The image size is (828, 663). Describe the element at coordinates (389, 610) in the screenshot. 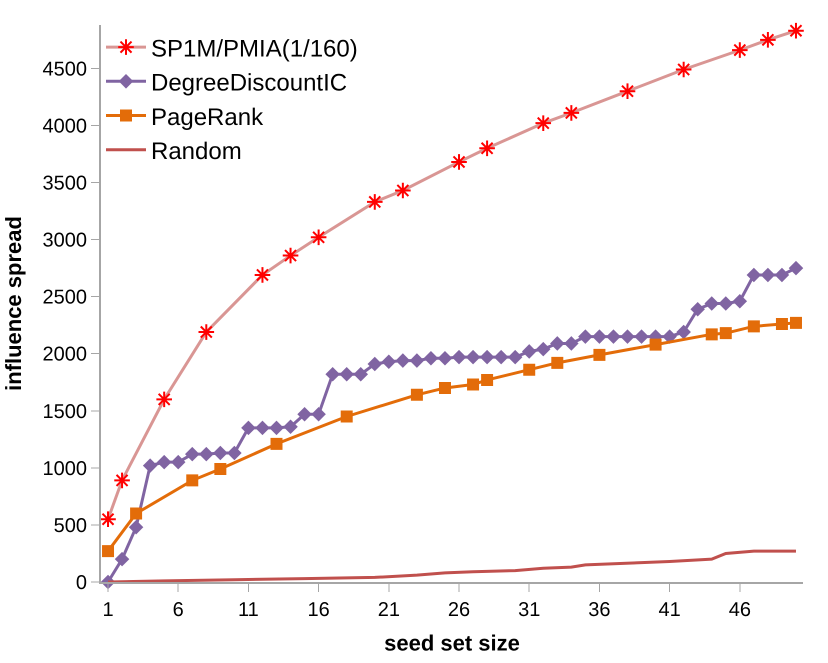

I see `x-tick-label: 21` at that location.